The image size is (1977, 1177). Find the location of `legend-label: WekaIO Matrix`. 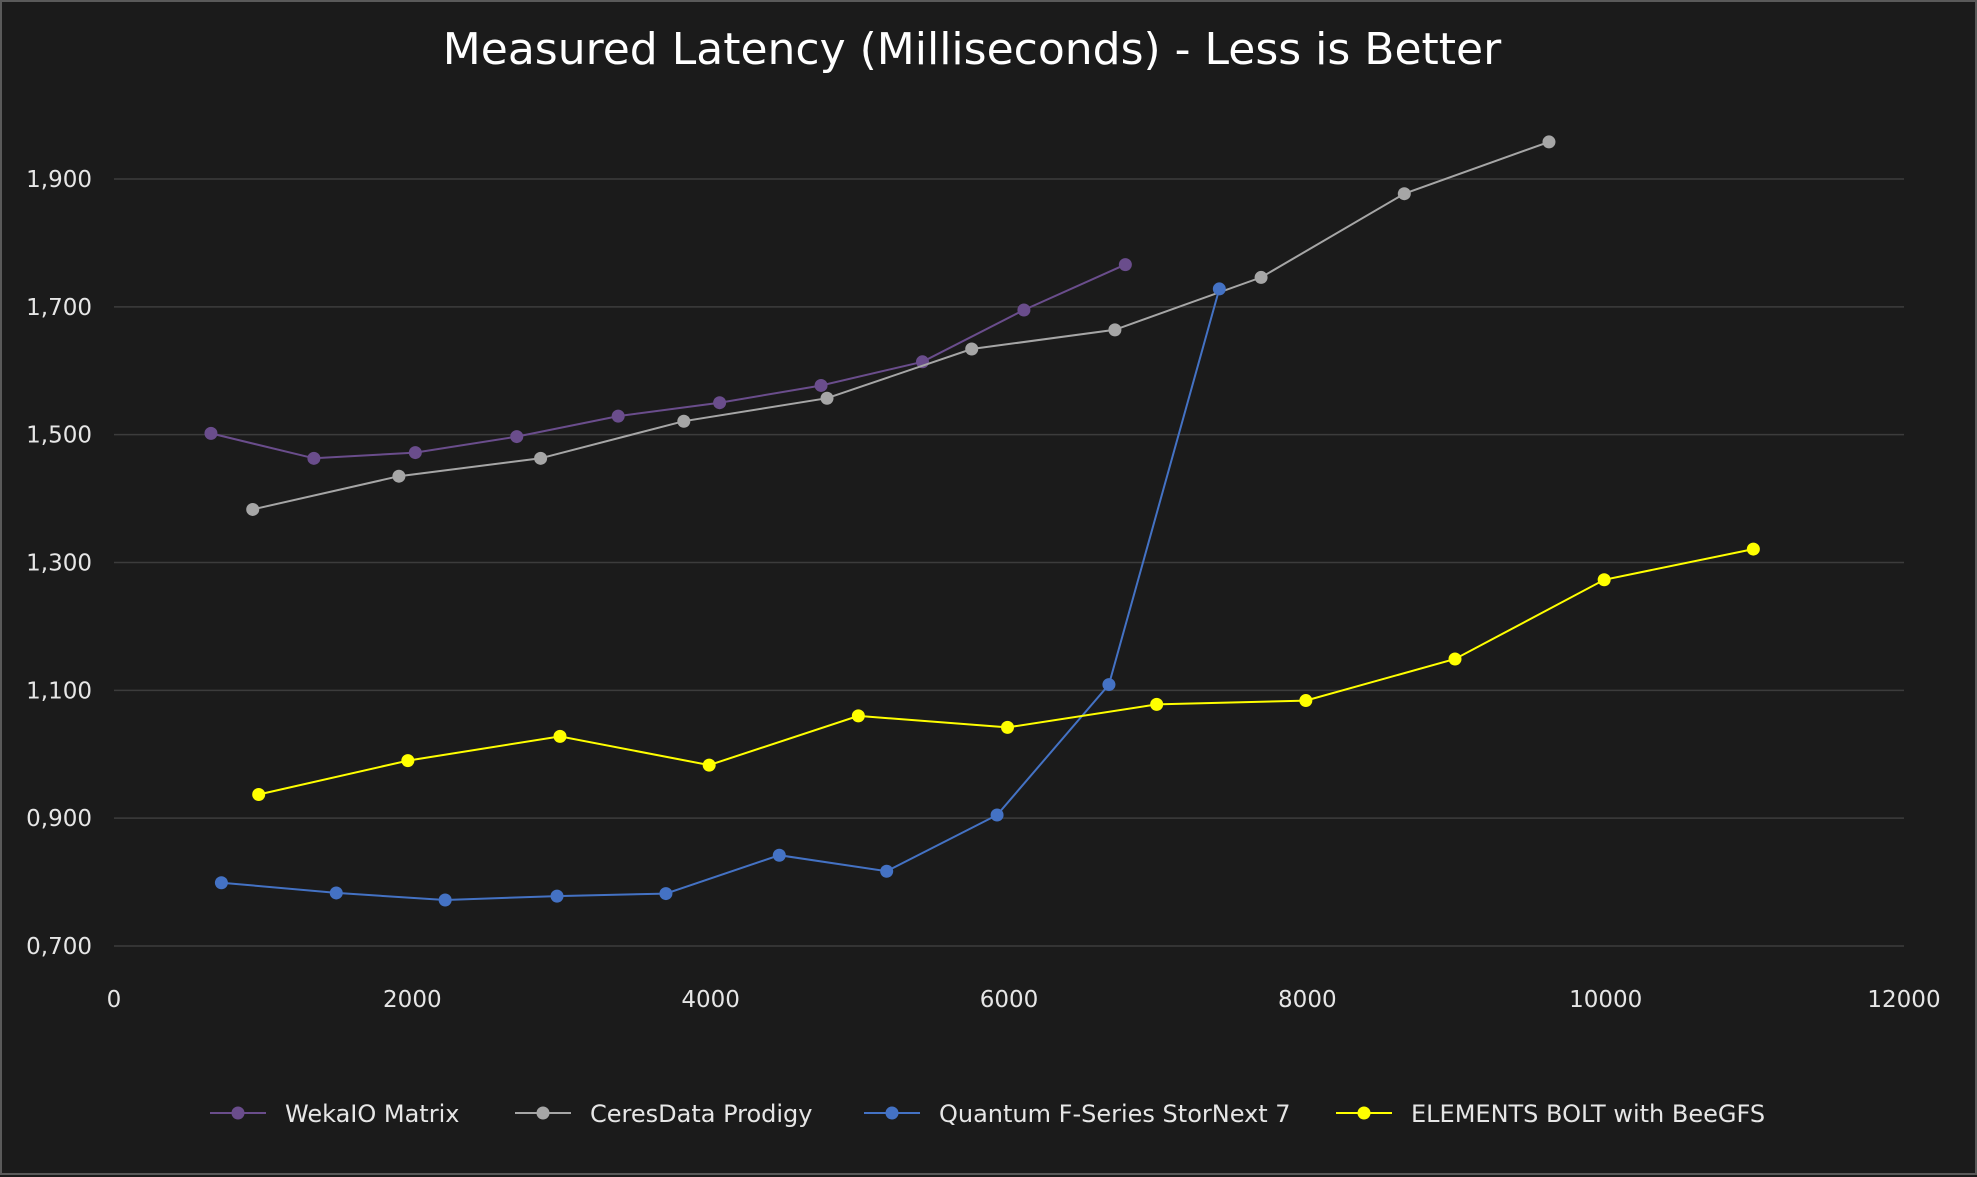

legend-label: WekaIO Matrix is located at coordinates (372, 1114).